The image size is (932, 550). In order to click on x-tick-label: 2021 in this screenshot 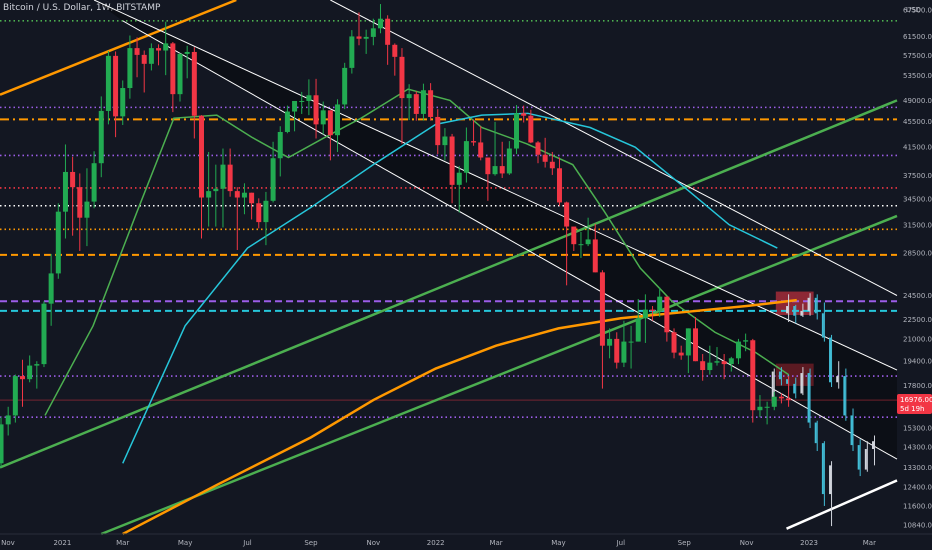, I will do `click(62, 543)`.